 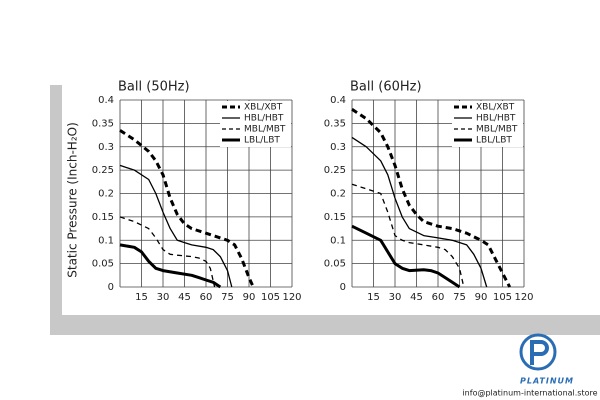 What do you see at coordinates (56, 210) in the screenshot?
I see `gray-band-vertical` at bounding box center [56, 210].